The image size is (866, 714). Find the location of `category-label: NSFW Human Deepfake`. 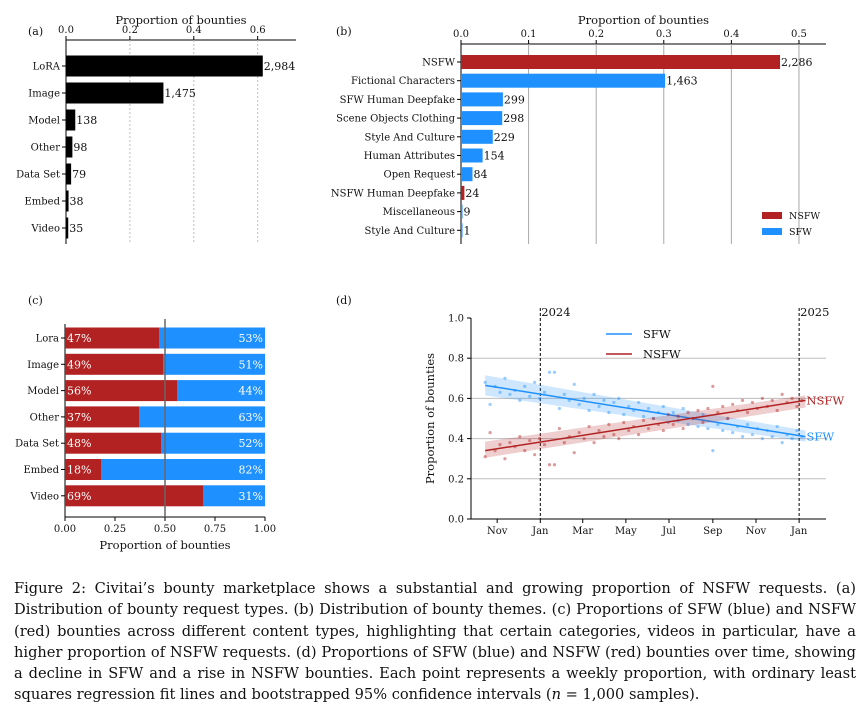

category-label: NSFW Human Deepfake is located at coordinates (393, 193).